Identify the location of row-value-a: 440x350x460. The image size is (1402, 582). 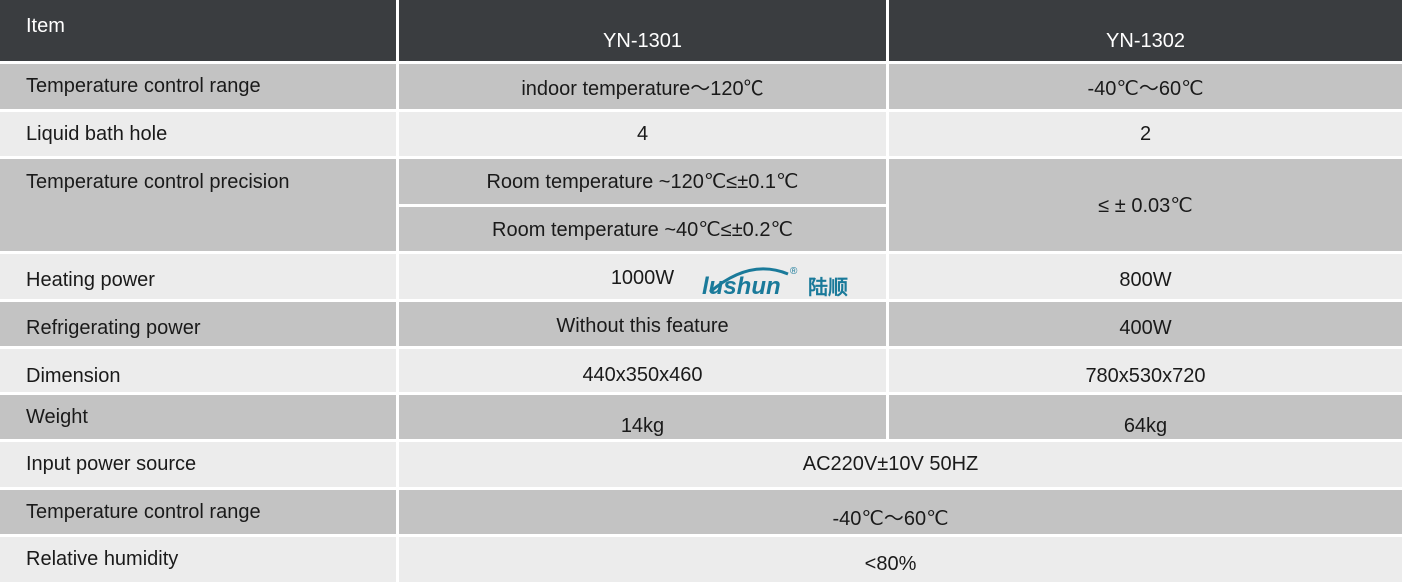
(642, 370).